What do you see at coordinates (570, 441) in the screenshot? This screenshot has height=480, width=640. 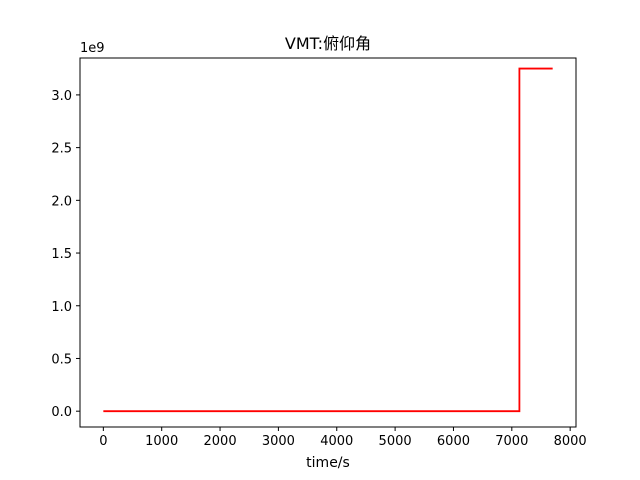 I see `x-tick-label: 8000` at bounding box center [570, 441].